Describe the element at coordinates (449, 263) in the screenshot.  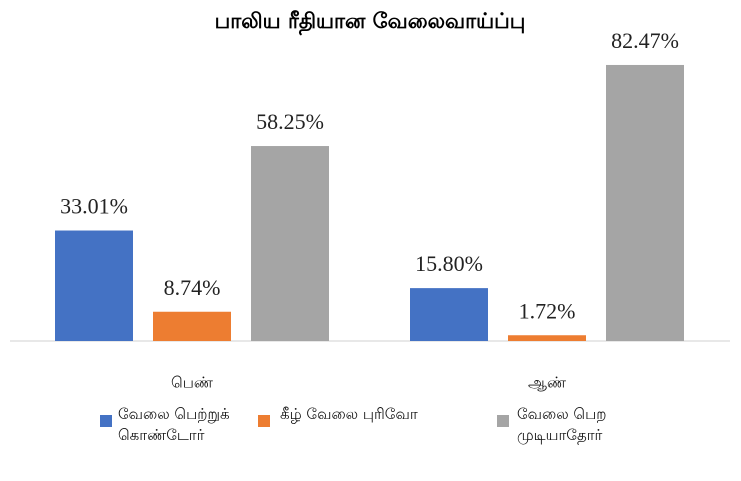
I see `value-label: 15.80%` at that location.